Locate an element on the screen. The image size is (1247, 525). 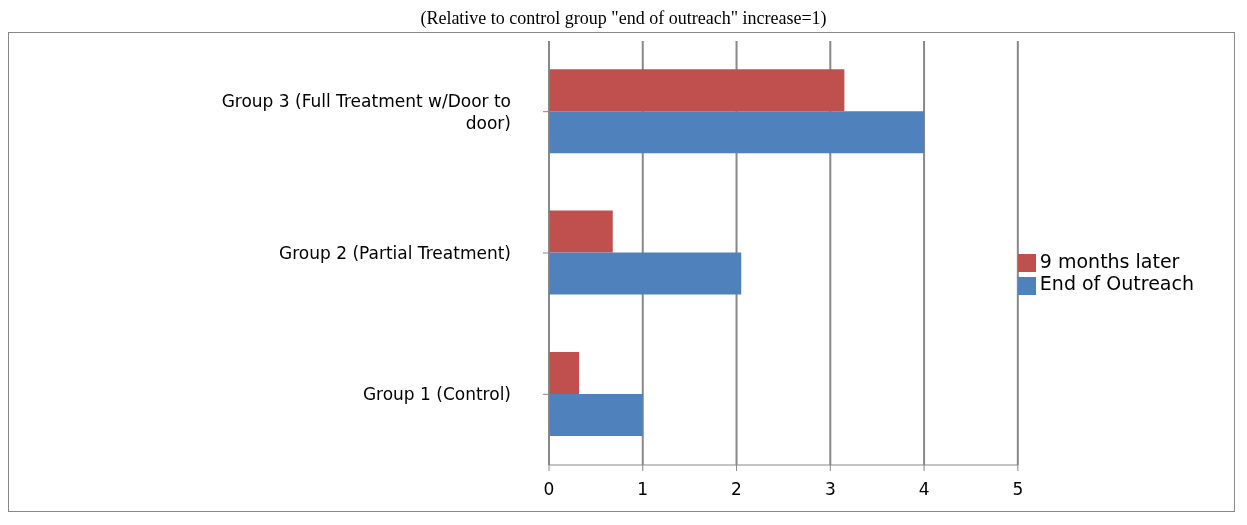
x-tick-label: 4 is located at coordinates (924, 489).